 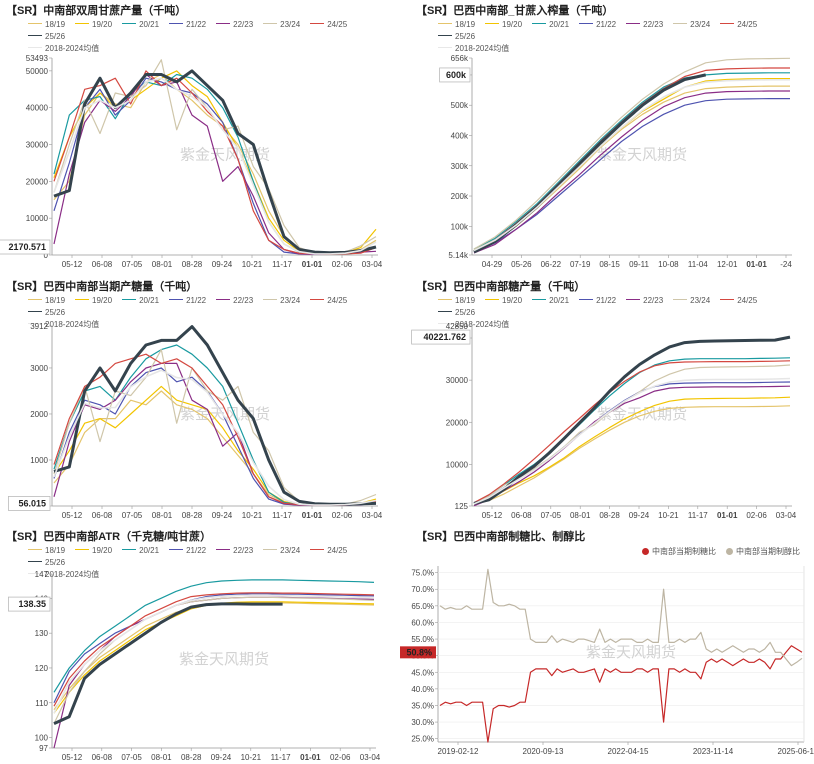 I want to click on x-tick-label: 11-17, so click(x=282, y=264).